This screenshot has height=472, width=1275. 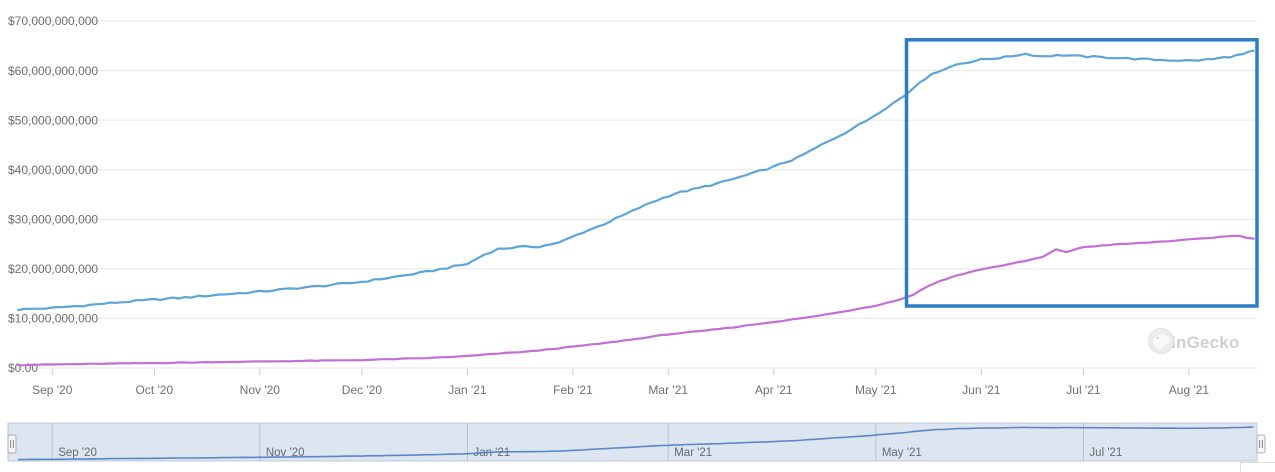 I want to click on x-axis-label: Mar '21, so click(x=668, y=390).